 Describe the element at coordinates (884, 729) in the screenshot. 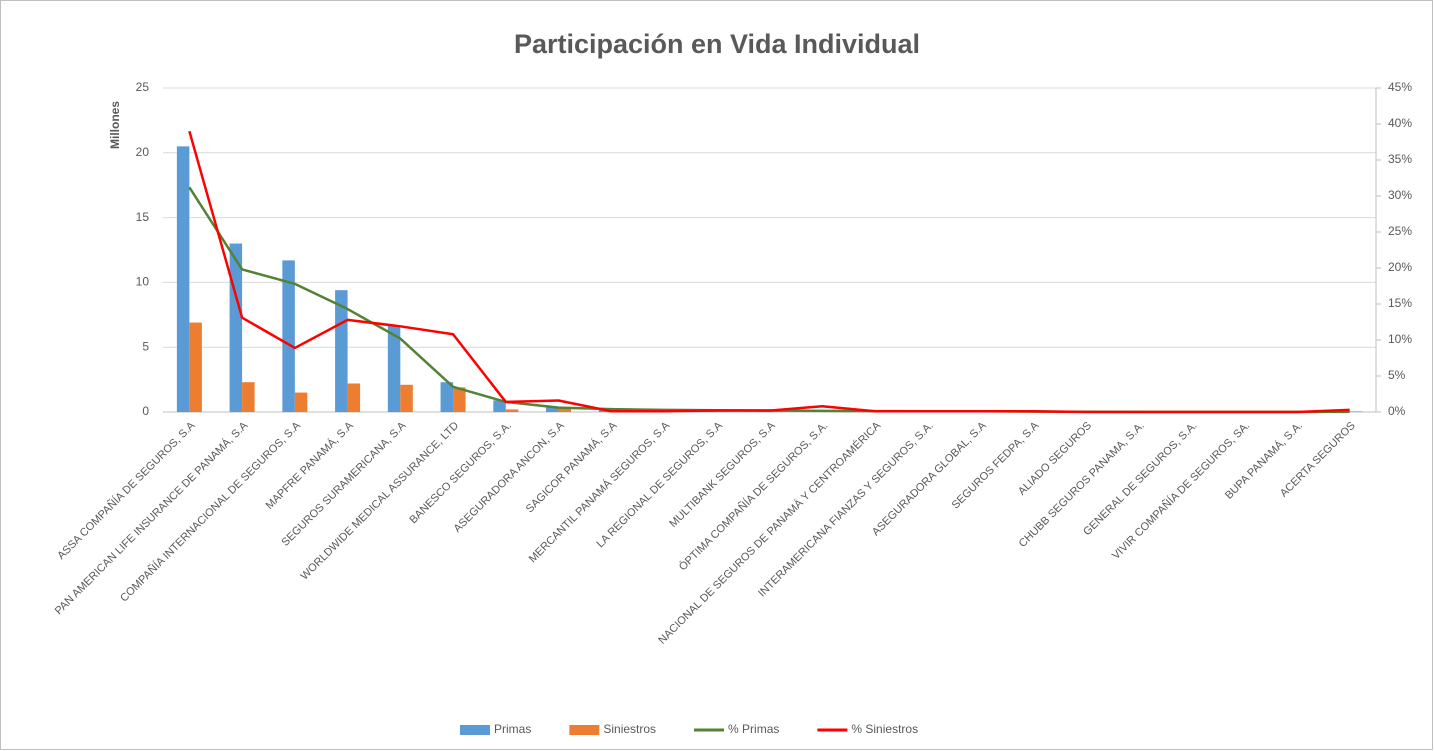

I see `legend-label: % Siniestros` at that location.